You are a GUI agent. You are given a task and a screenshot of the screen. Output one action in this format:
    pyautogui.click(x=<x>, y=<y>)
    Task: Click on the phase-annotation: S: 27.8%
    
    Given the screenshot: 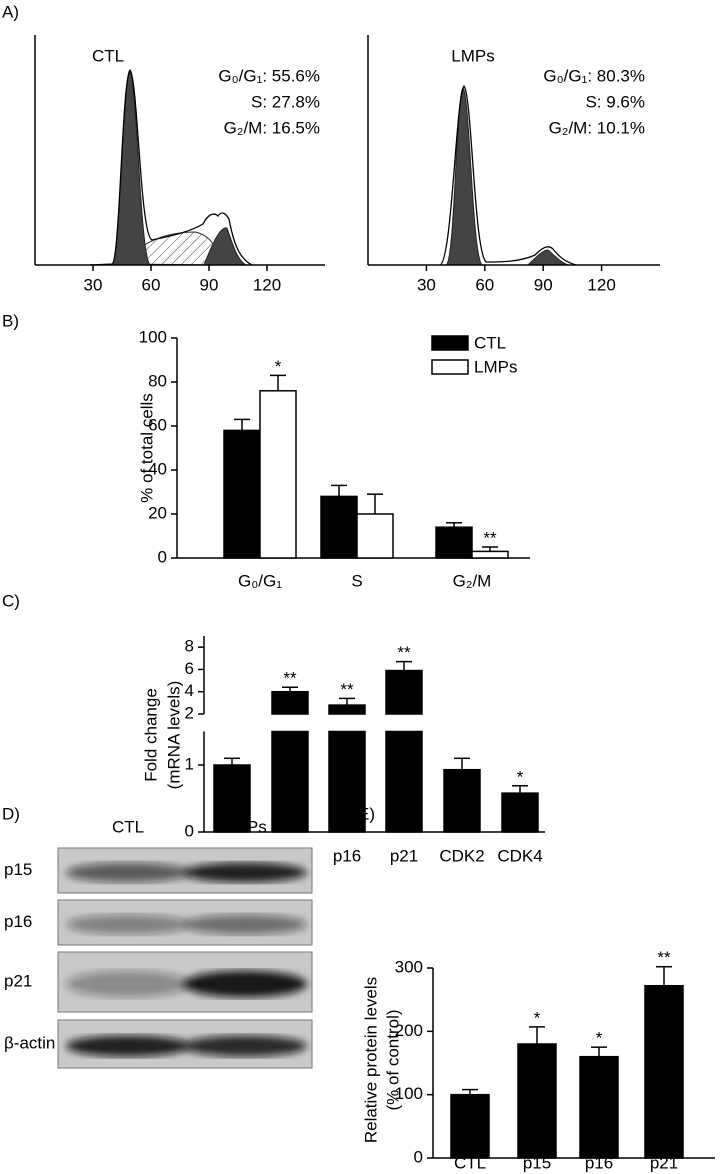 What is the action you would take?
    pyautogui.click(x=285, y=101)
    